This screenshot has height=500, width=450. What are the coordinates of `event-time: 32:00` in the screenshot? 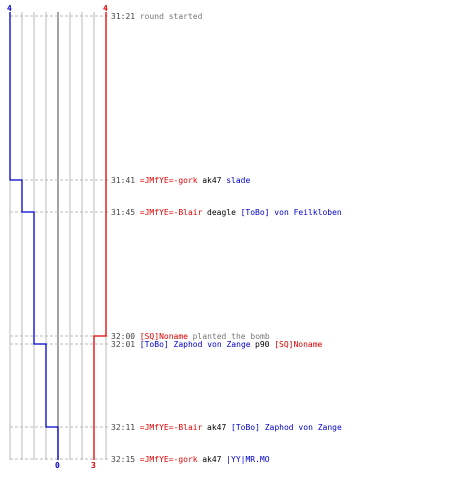 It's located at (123, 336).